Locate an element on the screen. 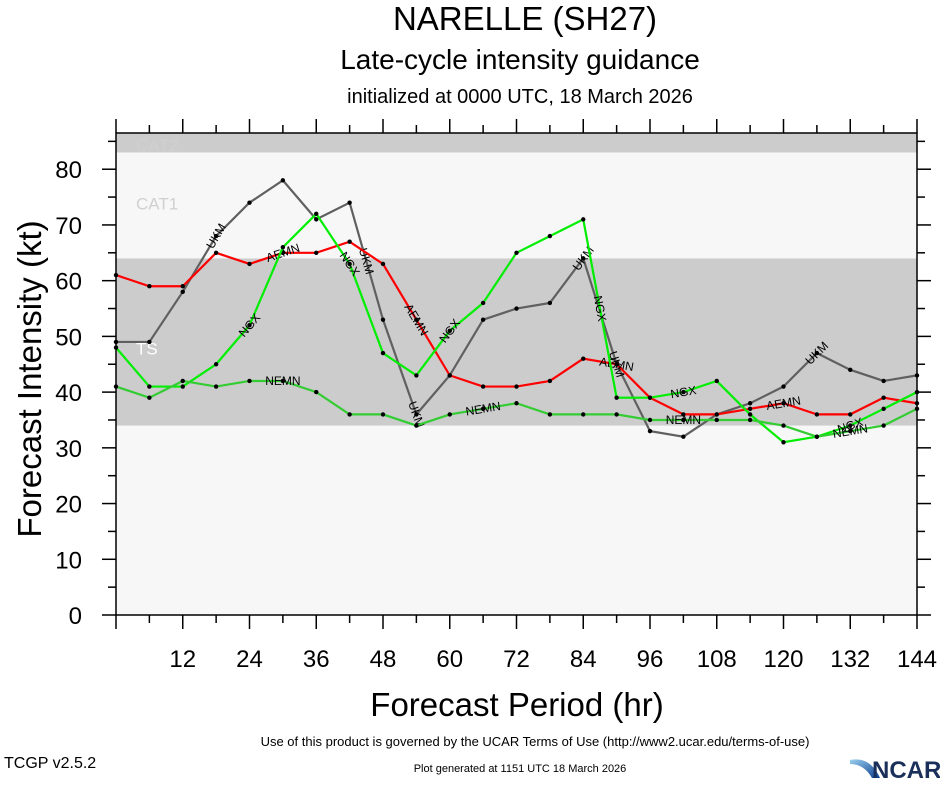 The image size is (940, 785). y-tick-label: 50 is located at coordinates (68, 337).